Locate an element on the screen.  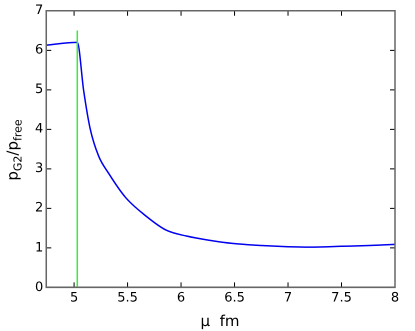
y-tick-label: 1 is located at coordinates (39, 248).